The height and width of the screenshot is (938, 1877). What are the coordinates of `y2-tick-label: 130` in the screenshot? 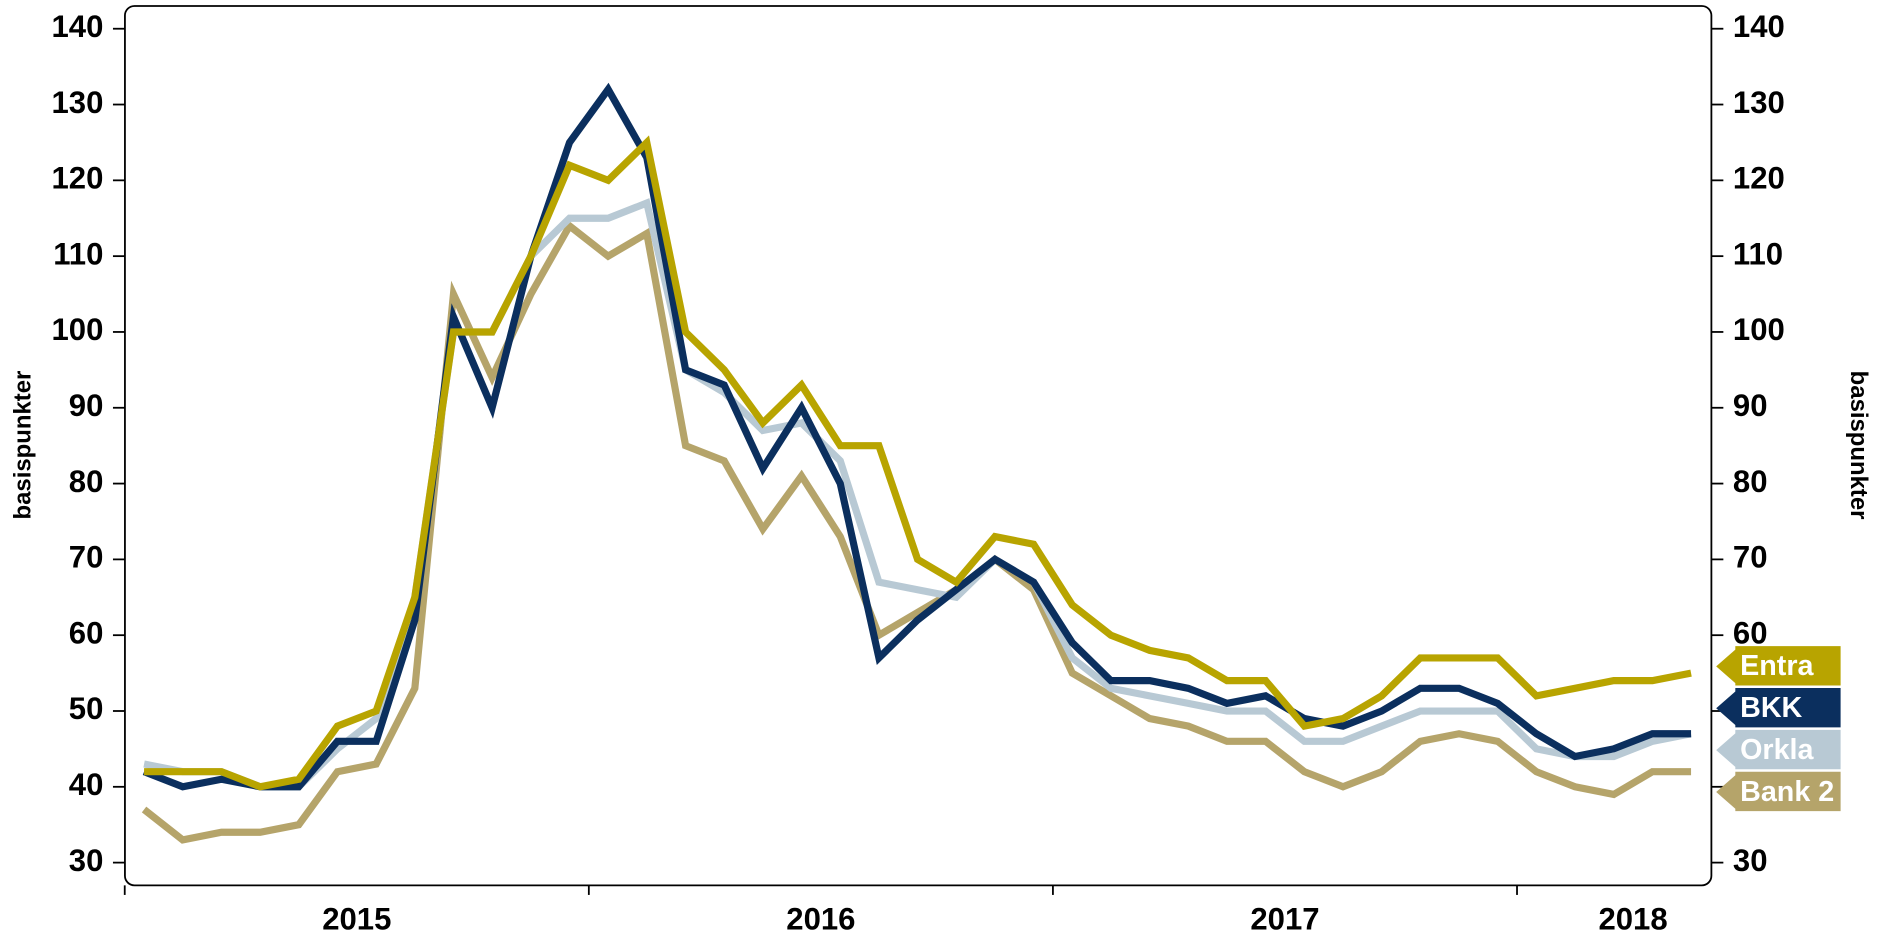 It's located at (1759, 102).